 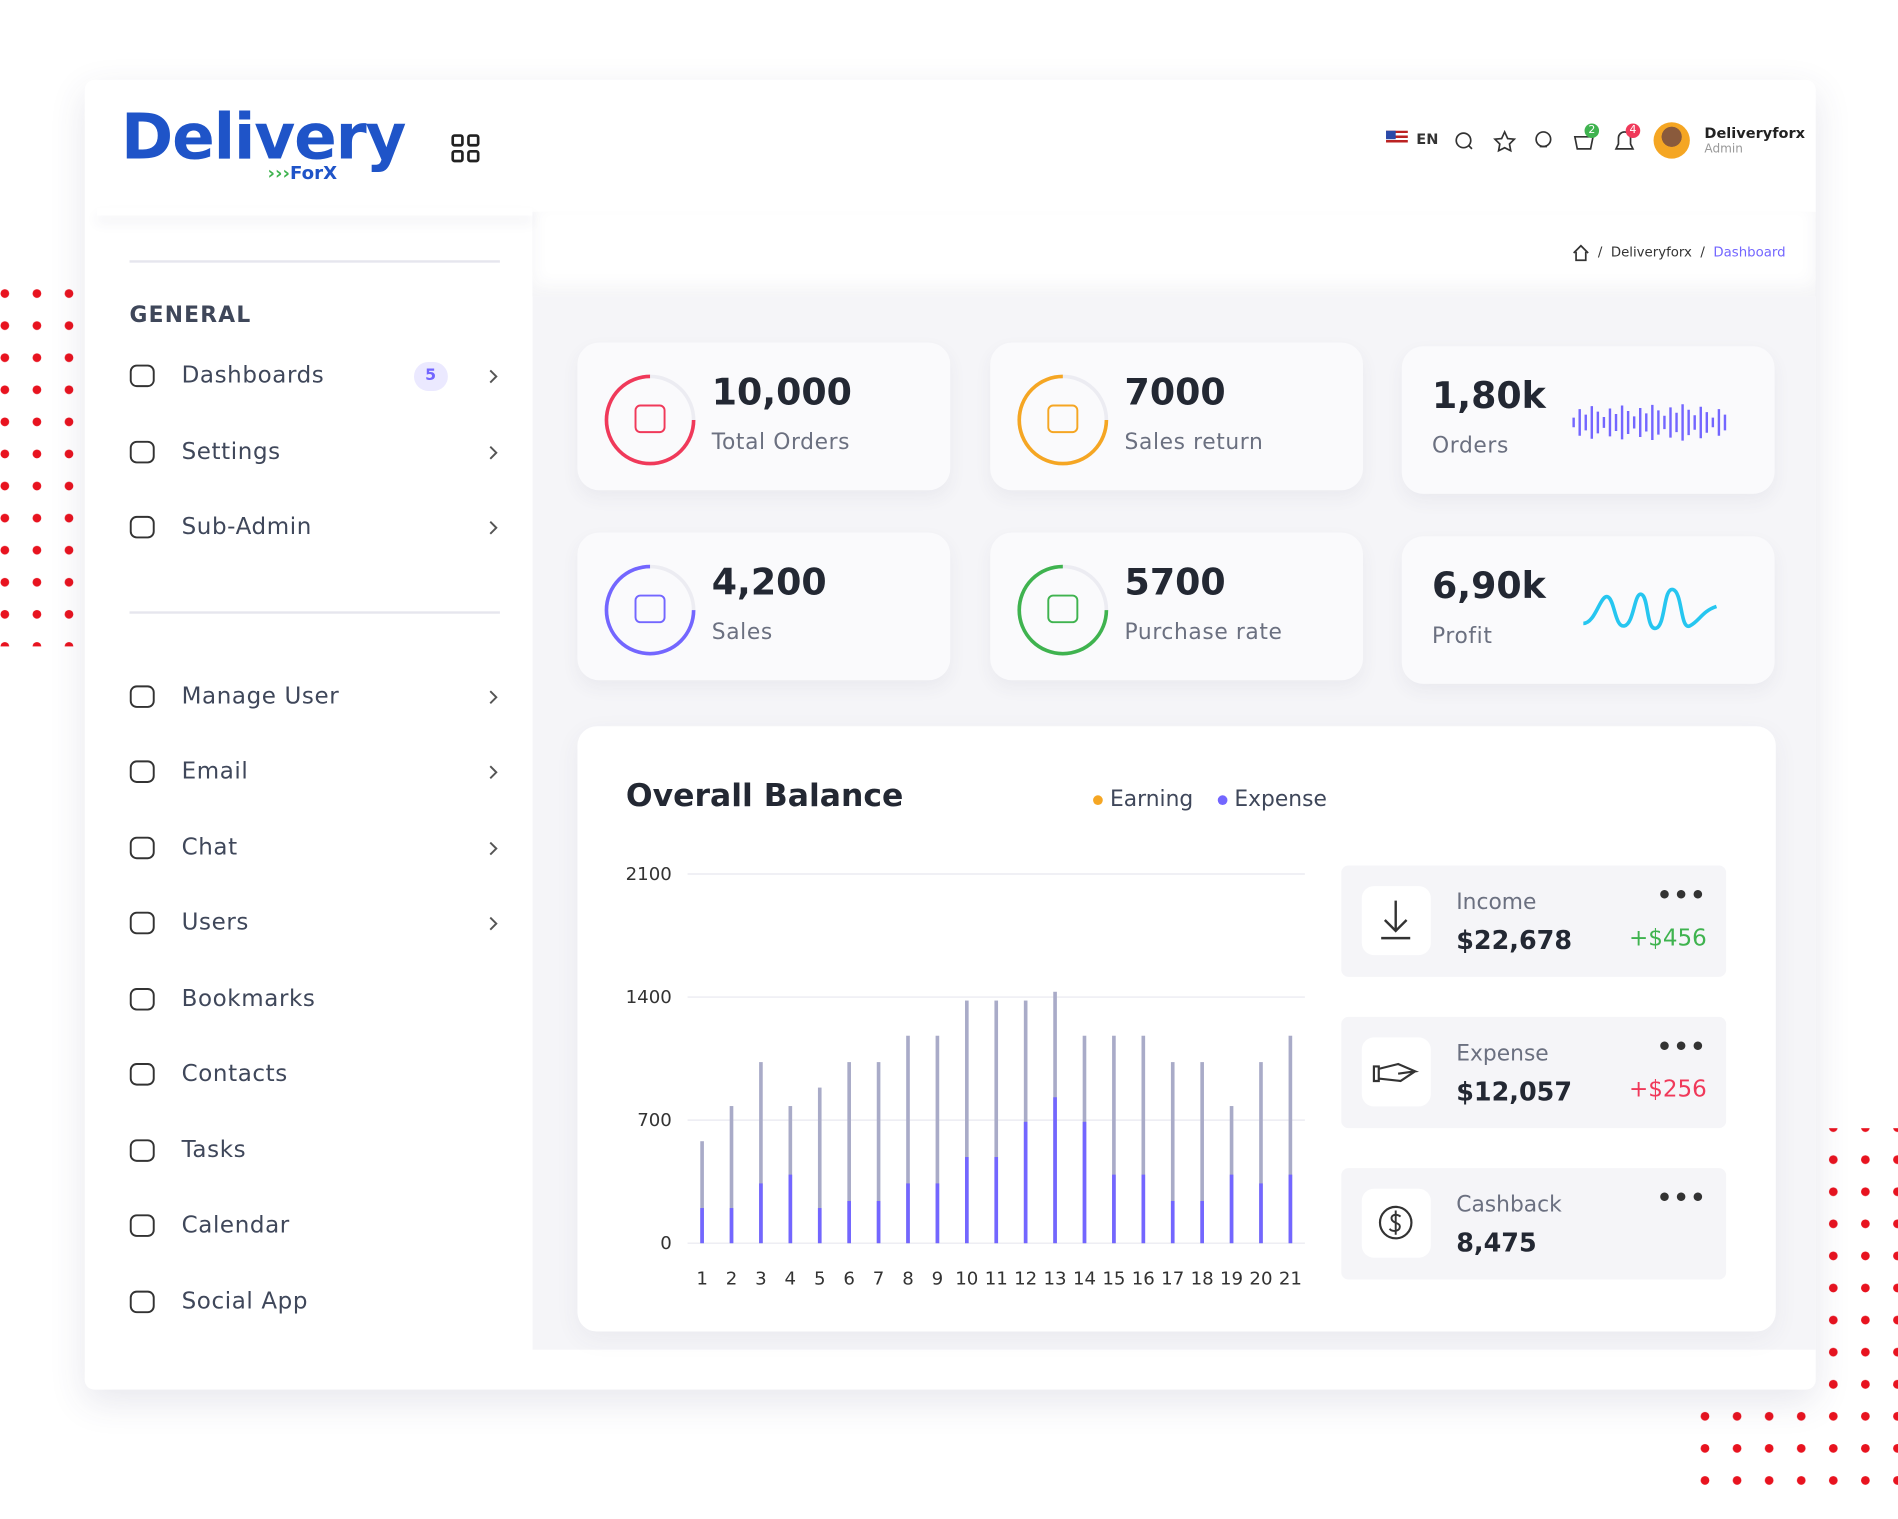 What do you see at coordinates (1203, 632) in the screenshot?
I see `stat-label: Purchase rate` at bounding box center [1203, 632].